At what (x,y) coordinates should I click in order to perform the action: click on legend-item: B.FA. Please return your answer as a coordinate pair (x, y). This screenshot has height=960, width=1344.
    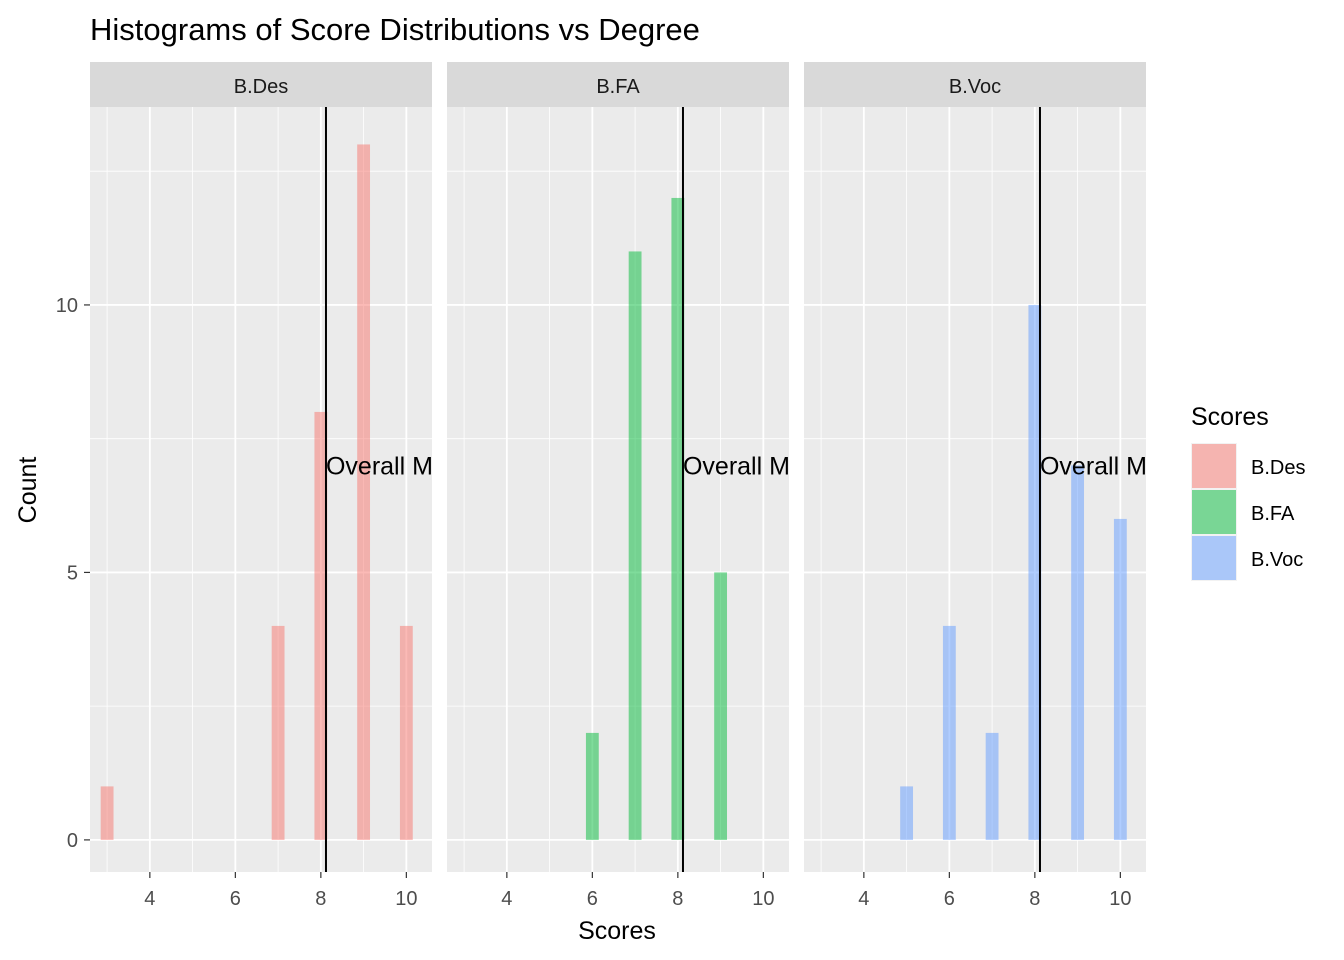
    Looking at the image, I should click on (1243, 512).